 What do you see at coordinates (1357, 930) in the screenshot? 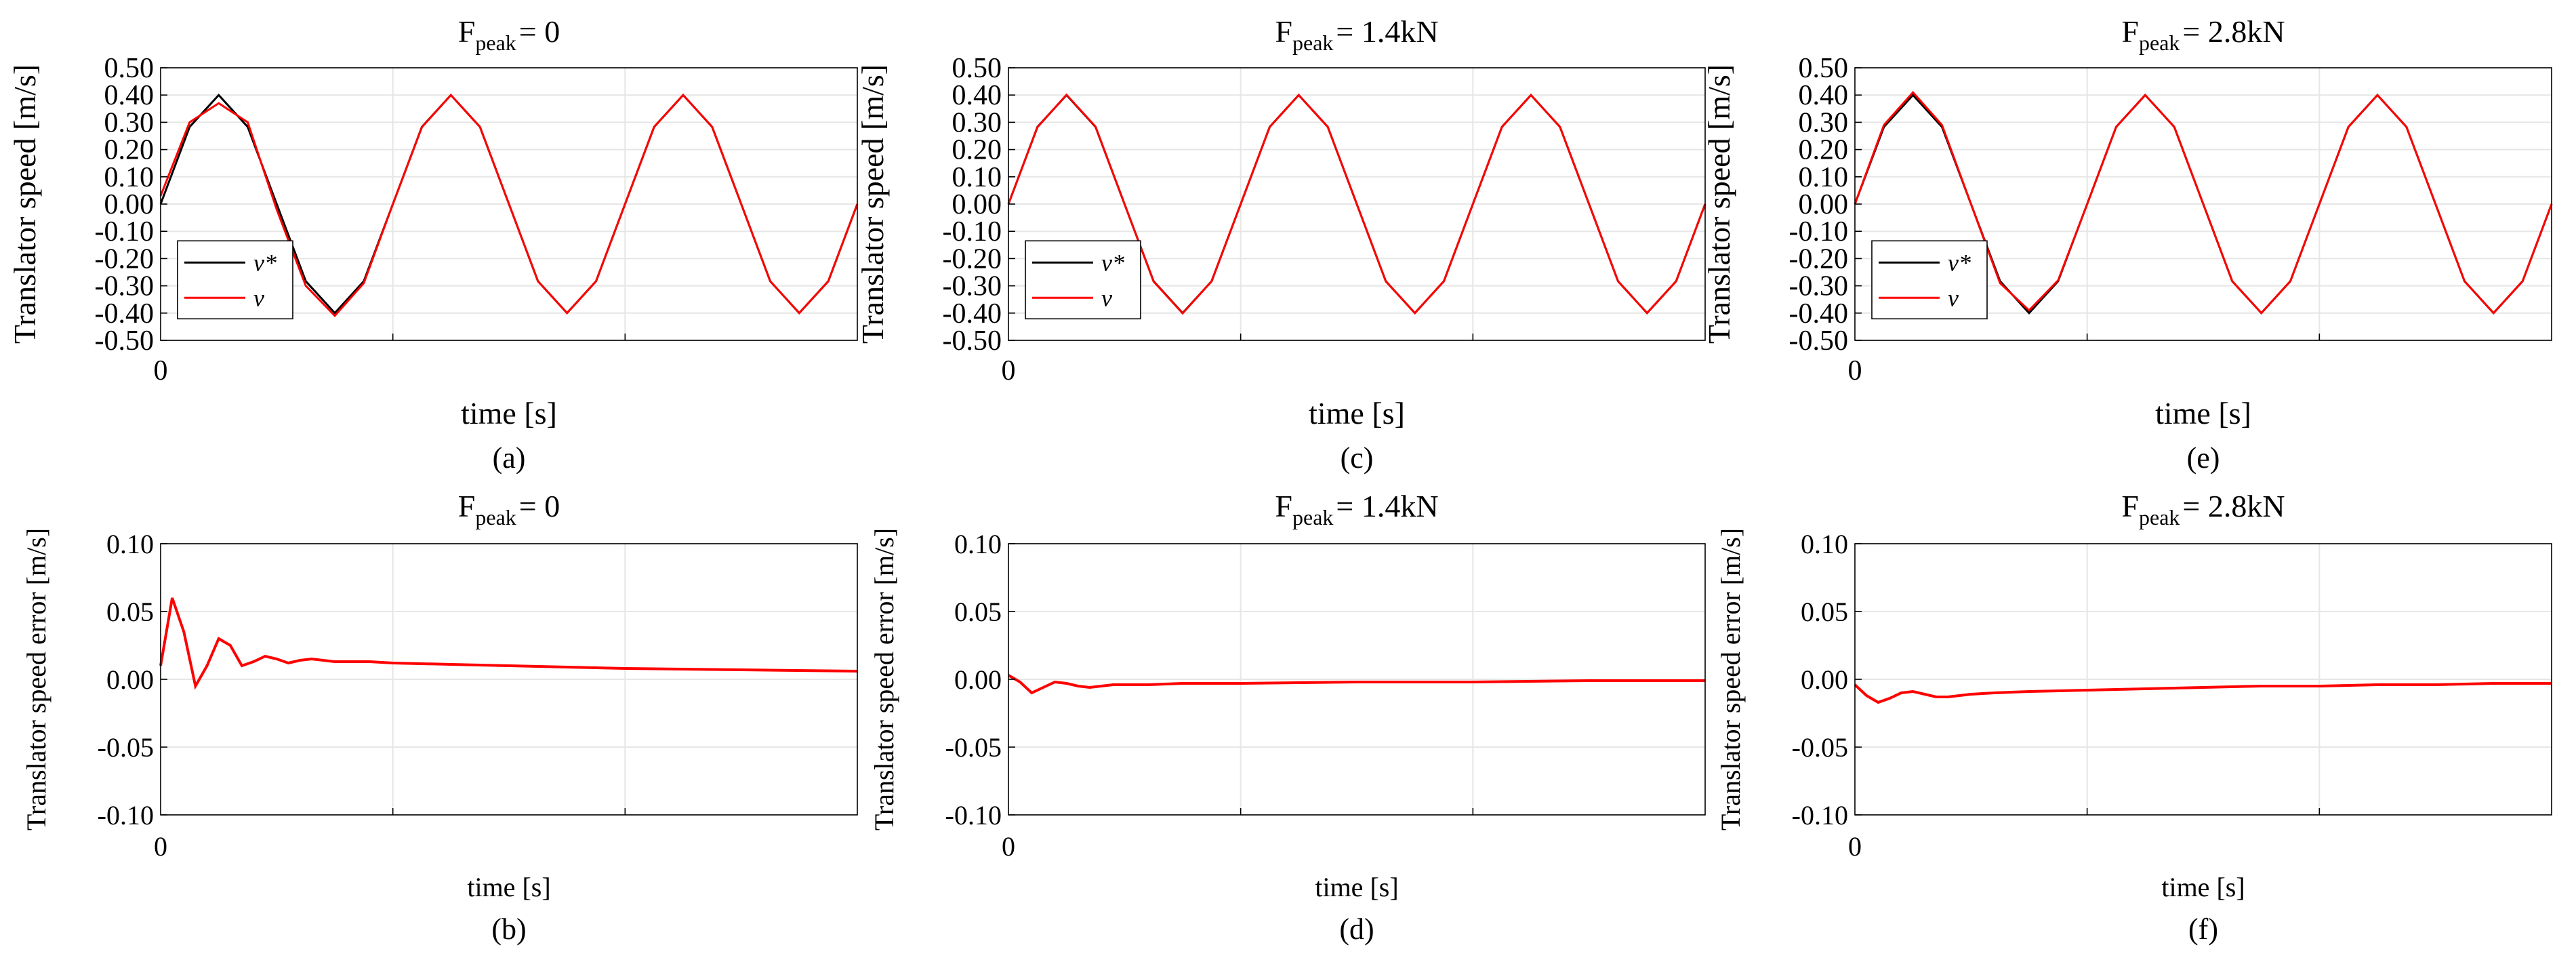
I see `panel-caption: (d)` at bounding box center [1357, 930].